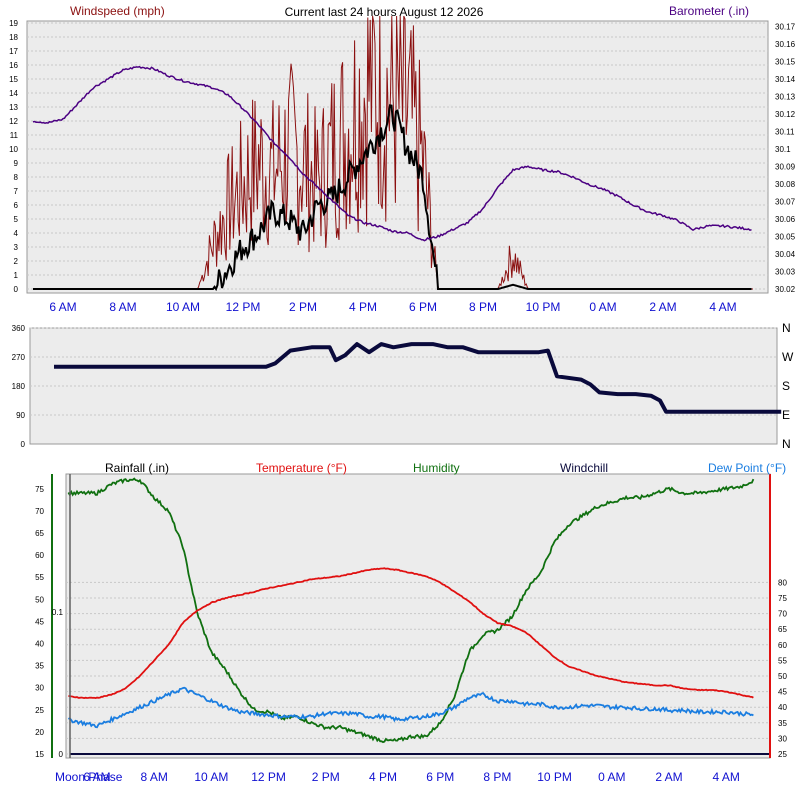  What do you see at coordinates (39, 710) in the screenshot?
I see `humidity-tick-label: 25` at bounding box center [39, 710].